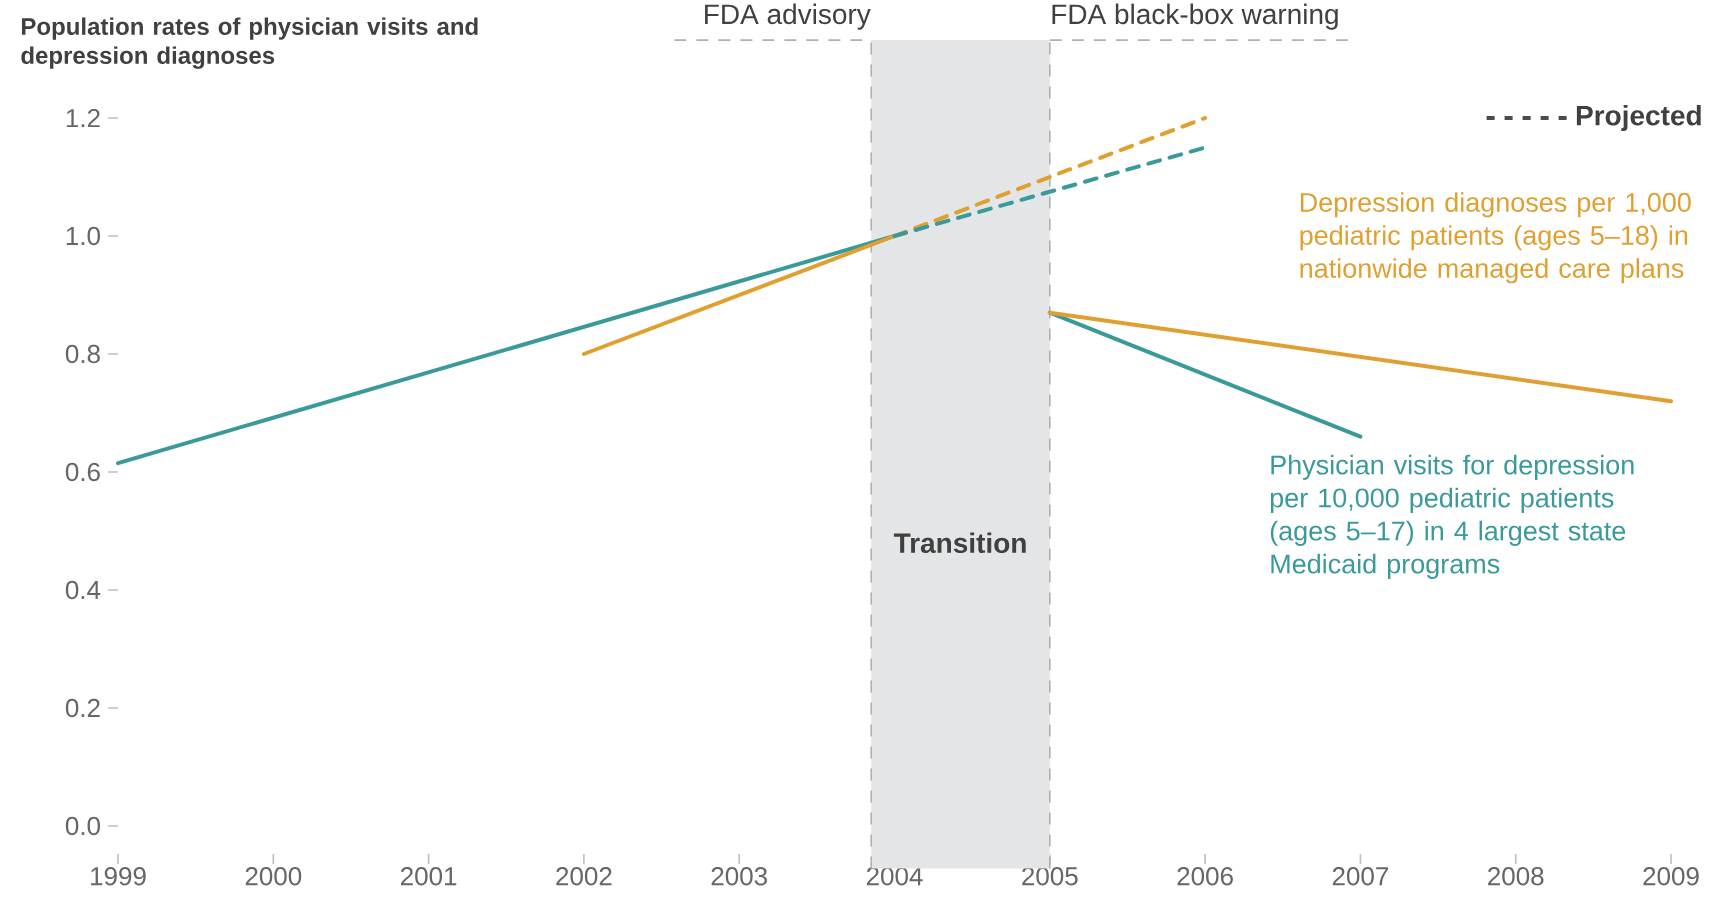 This screenshot has height=907, width=1712. I want to click on x-tick-label: 2001, so click(429, 876).